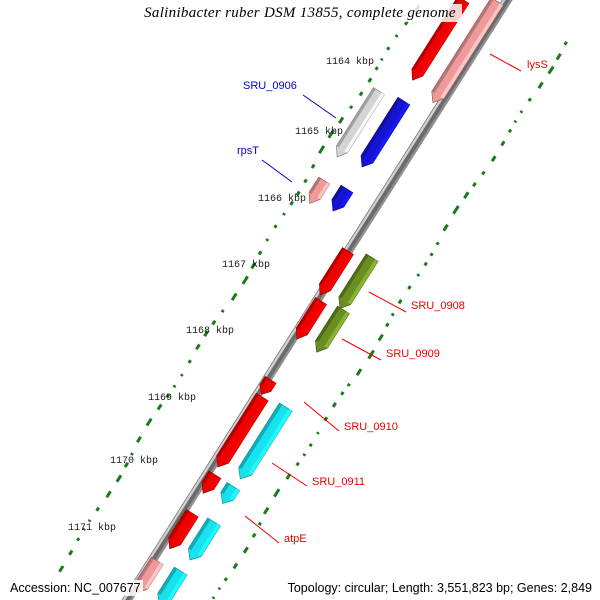 This screenshot has width=600, height=600. Describe the element at coordinates (246, 265) in the screenshot. I see `axis-tick-label-3: 1167 kbp` at that location.